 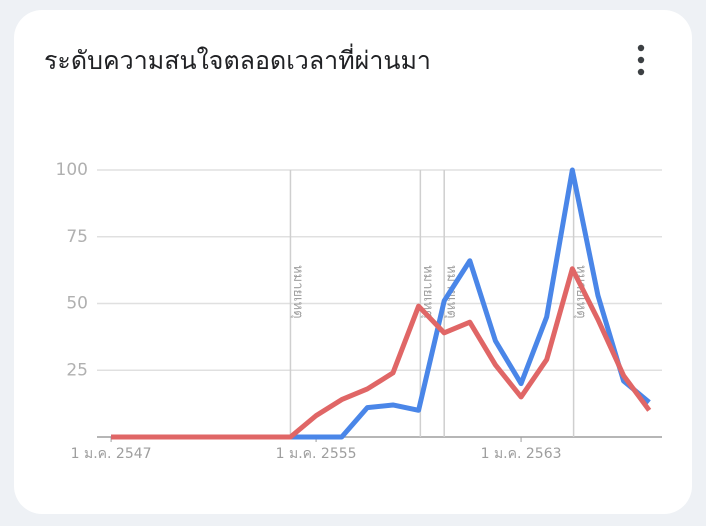 What do you see at coordinates (641, 60) in the screenshot?
I see `menu-button` at bounding box center [641, 60].